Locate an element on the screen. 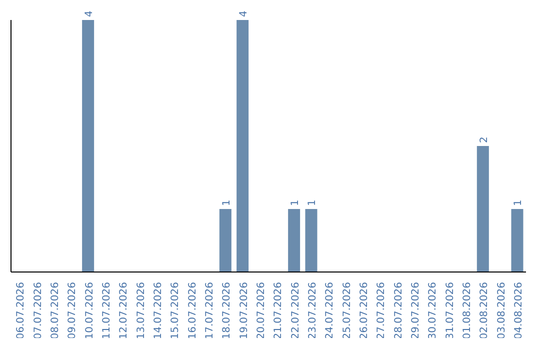 The width and height of the screenshot is (540, 340). x-tick-label: 10.07.2026 is located at coordinates (90, 311).